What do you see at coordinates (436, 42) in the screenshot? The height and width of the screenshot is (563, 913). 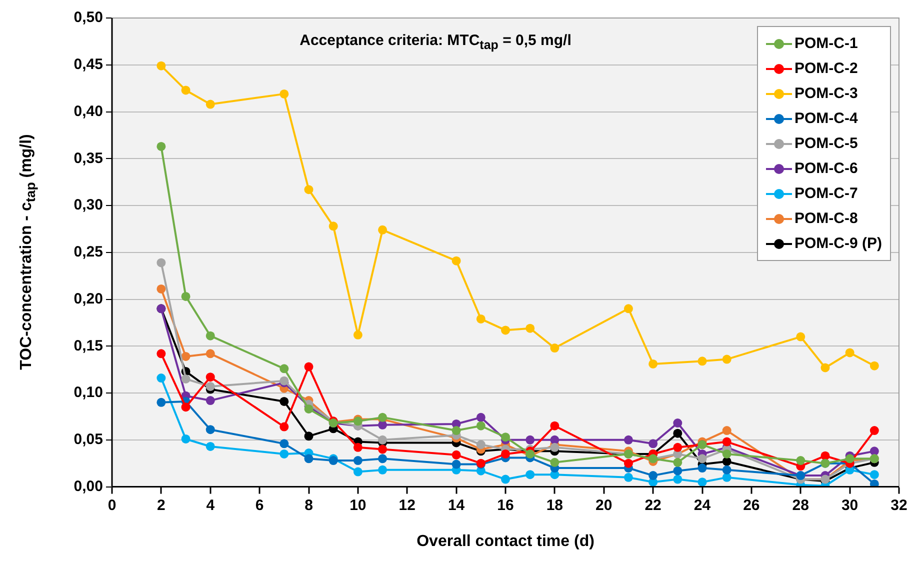 I see `annotation: Acceptance criteria: MTC$_{tap}$ = 0,5 mg/l` at bounding box center [436, 42].